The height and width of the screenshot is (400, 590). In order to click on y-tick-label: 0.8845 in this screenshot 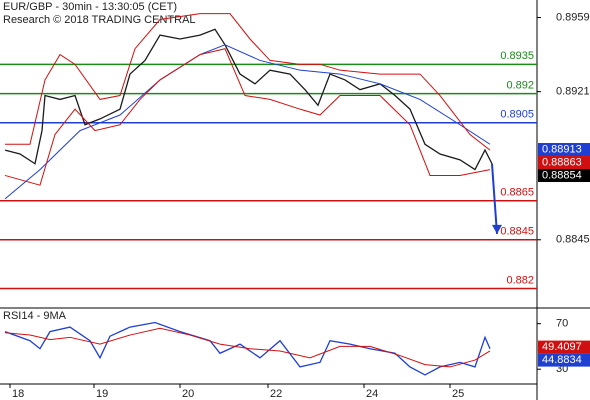, I will do `click(573, 240)`.